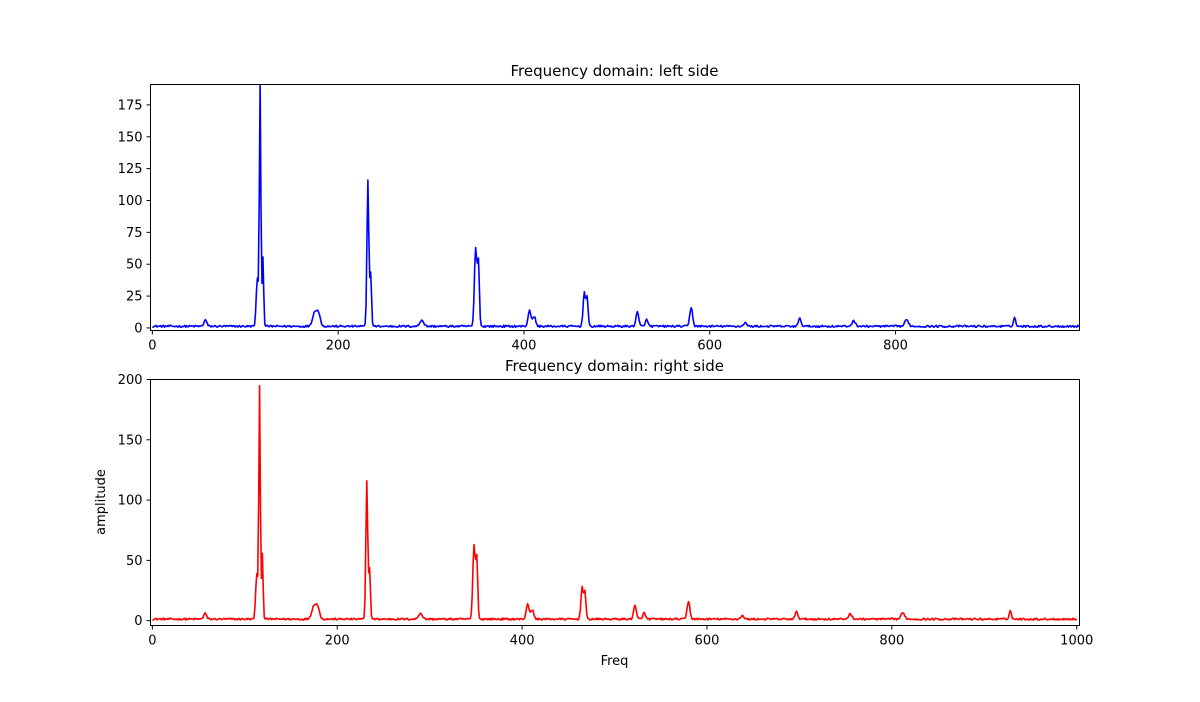 The image size is (1200, 702). Describe the element at coordinates (134, 297) in the screenshot. I see `y-tick-label: 25` at that location.